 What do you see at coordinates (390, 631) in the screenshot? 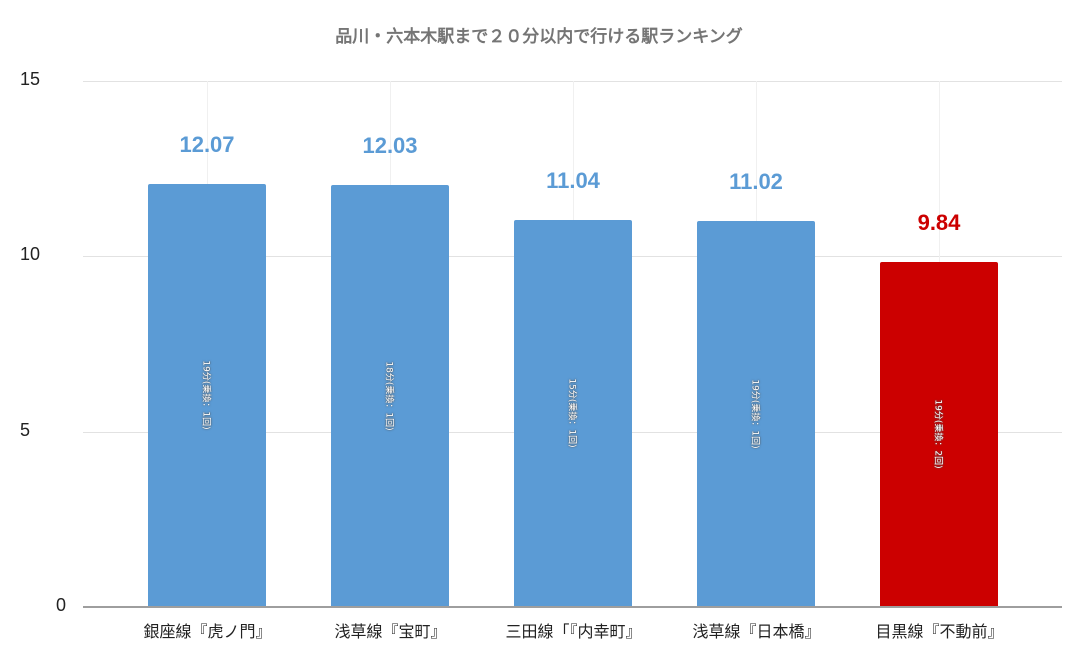
I see `x-tick-label: 浅草線『宝町』` at bounding box center [390, 631].